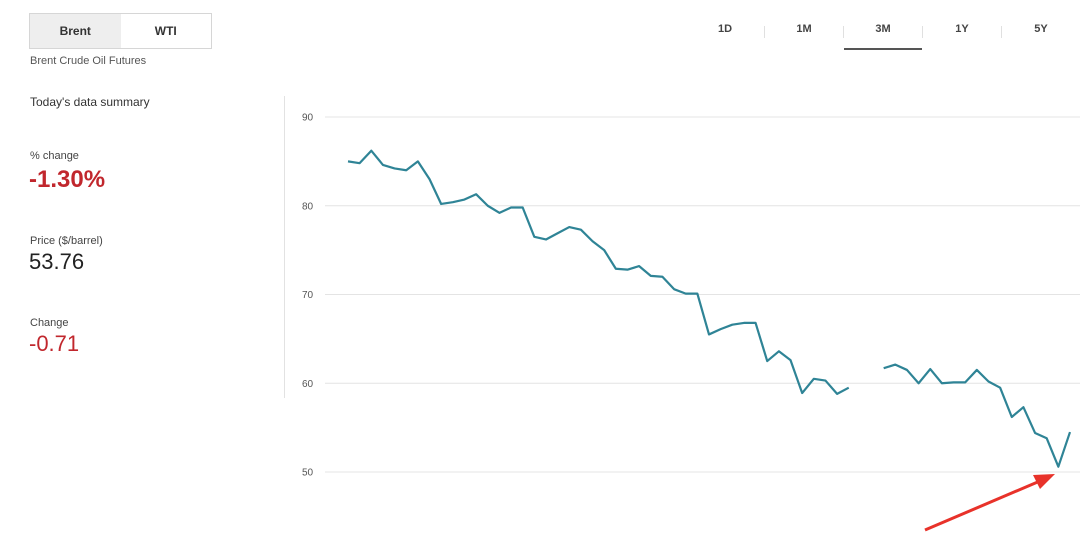  I want to click on range-1m: 1M, so click(804, 29).